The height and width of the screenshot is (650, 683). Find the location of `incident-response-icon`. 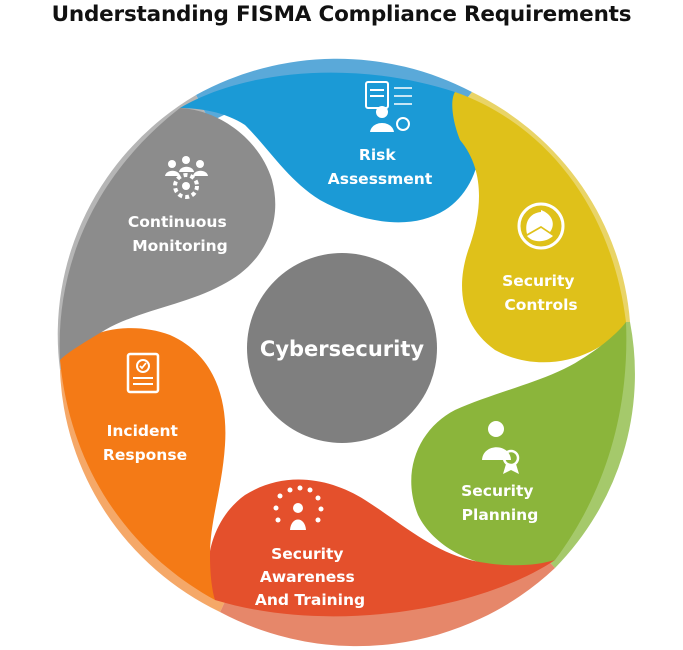

incident-response-icon is located at coordinates (143, 373).